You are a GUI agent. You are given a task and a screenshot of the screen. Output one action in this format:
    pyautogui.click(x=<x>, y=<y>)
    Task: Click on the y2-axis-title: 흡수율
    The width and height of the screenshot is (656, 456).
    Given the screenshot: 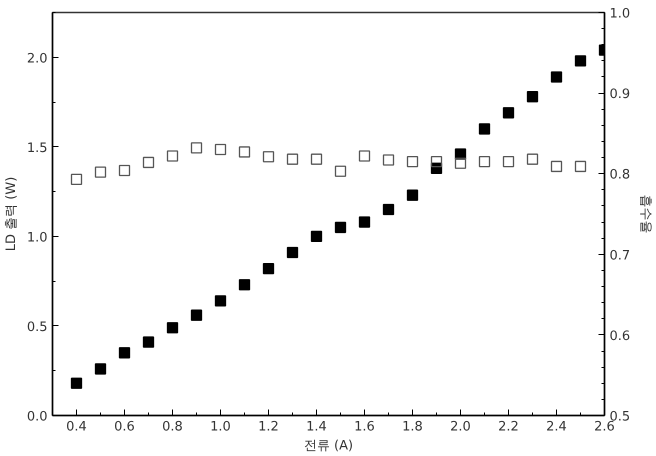 What is the action you would take?
    pyautogui.click(x=646, y=214)
    